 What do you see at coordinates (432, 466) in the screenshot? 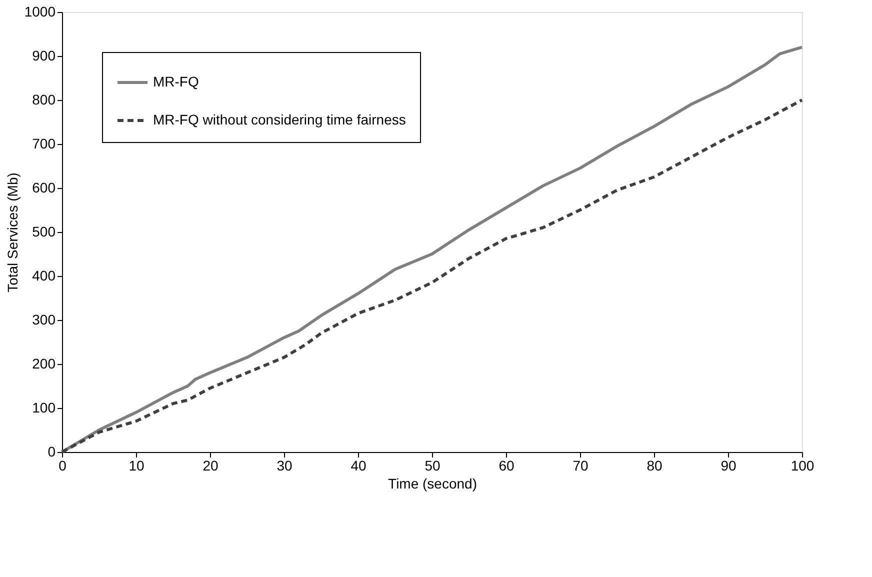
I see `x-tick-label: 50` at bounding box center [432, 466].